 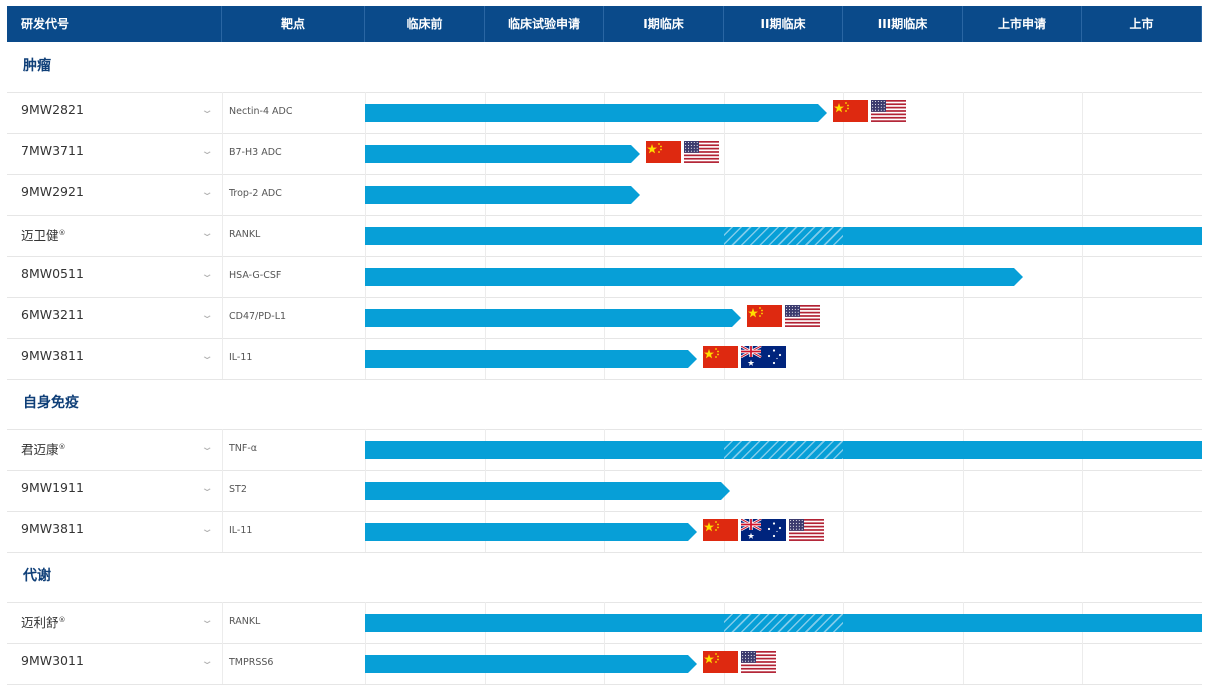 I want to click on header-col-ind: 临床试验申请, so click(x=544, y=24).